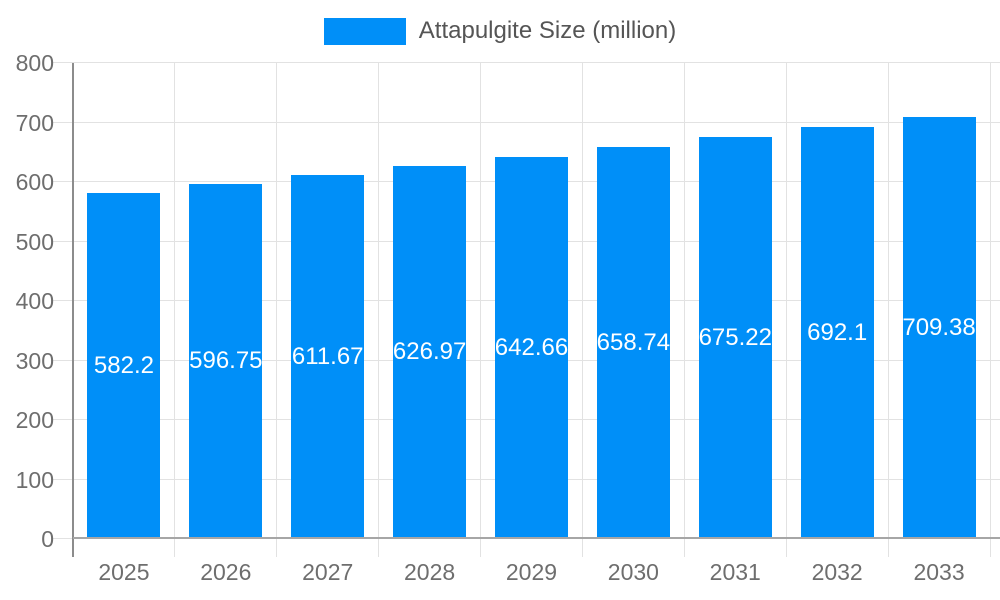 The image size is (1000, 600). I want to click on bar: 596.75, so click(226, 361).